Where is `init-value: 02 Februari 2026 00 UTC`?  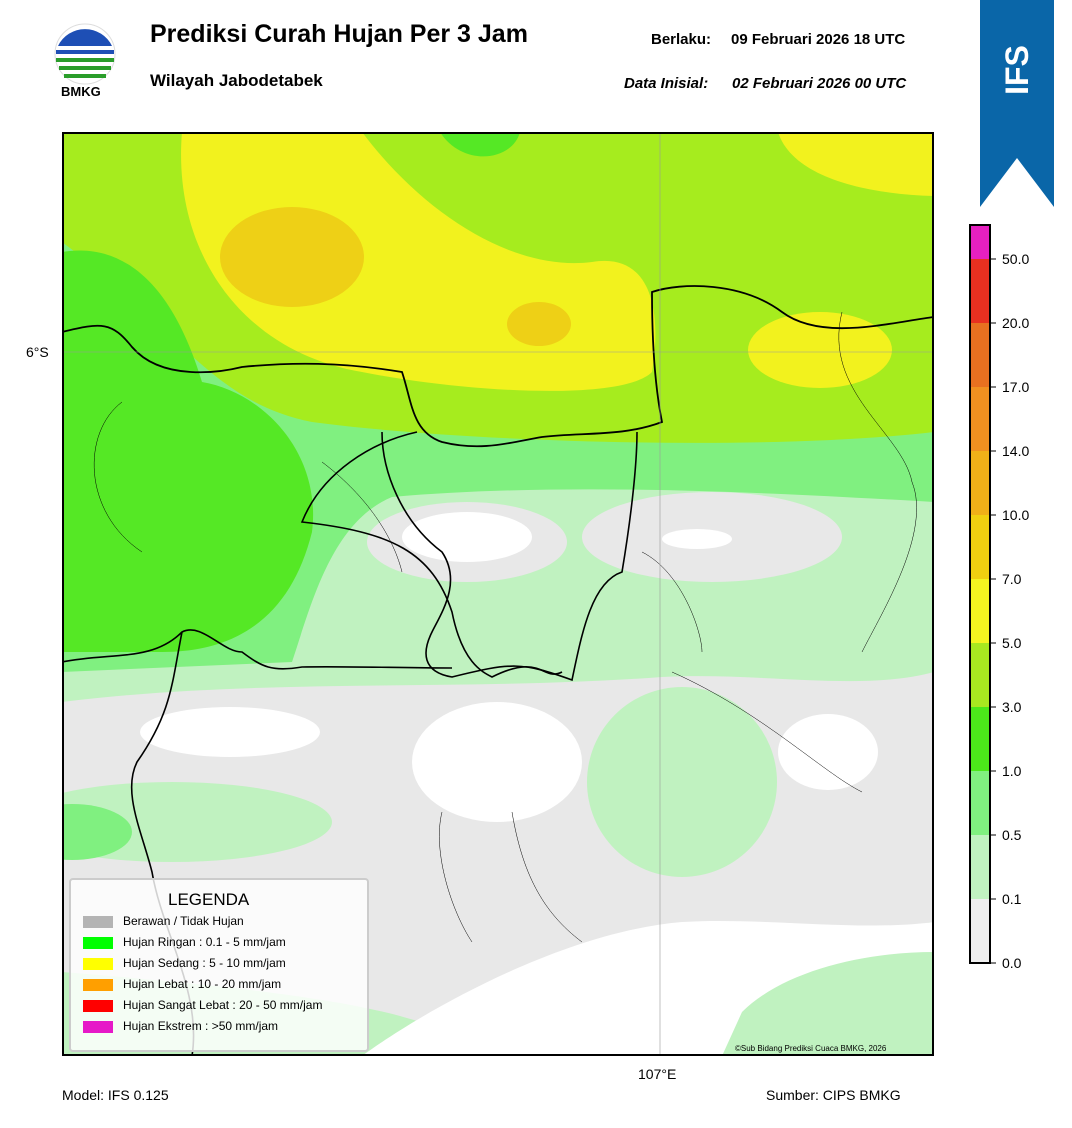
init-value: 02 Februari 2026 00 UTC is located at coordinates (819, 83).